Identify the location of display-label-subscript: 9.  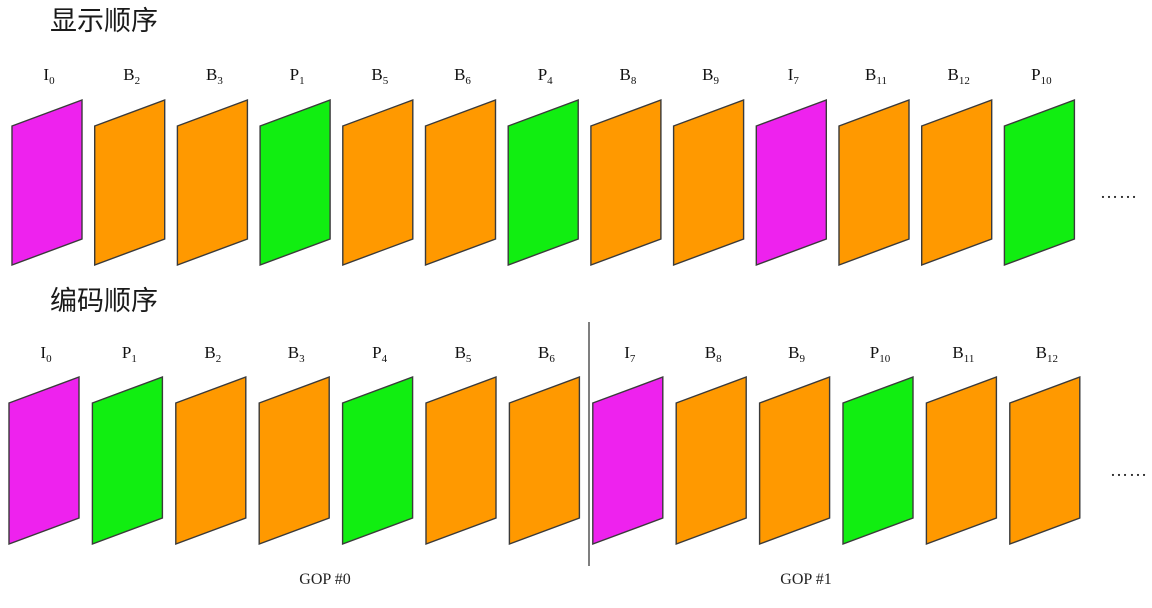
(717, 81).